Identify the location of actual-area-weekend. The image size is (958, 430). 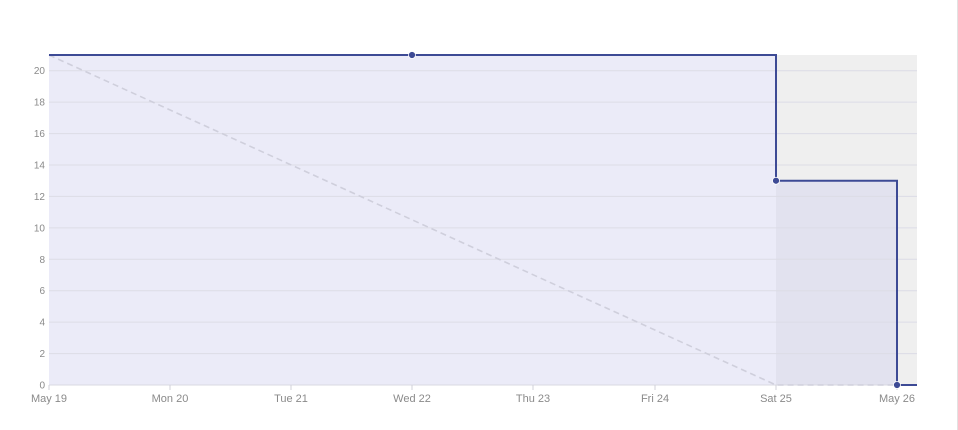
(846, 220).